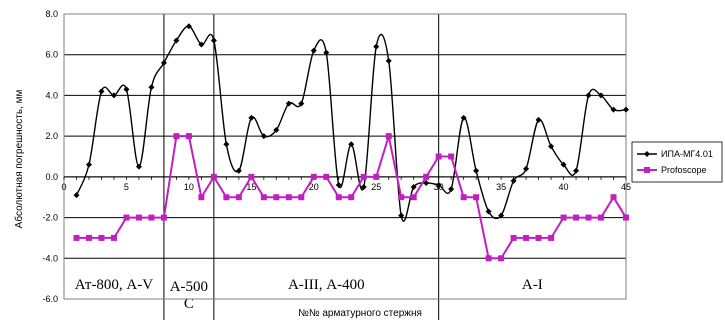 The image size is (725, 320). Describe the element at coordinates (50, 258) in the screenshot. I see `y-tick-label: -4.0` at that location.